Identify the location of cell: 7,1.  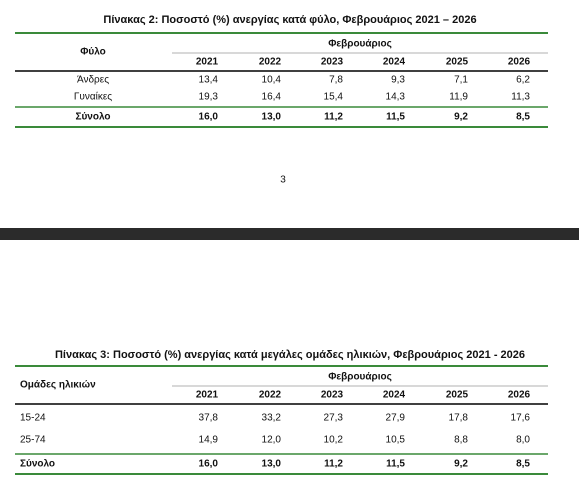
(461, 80).